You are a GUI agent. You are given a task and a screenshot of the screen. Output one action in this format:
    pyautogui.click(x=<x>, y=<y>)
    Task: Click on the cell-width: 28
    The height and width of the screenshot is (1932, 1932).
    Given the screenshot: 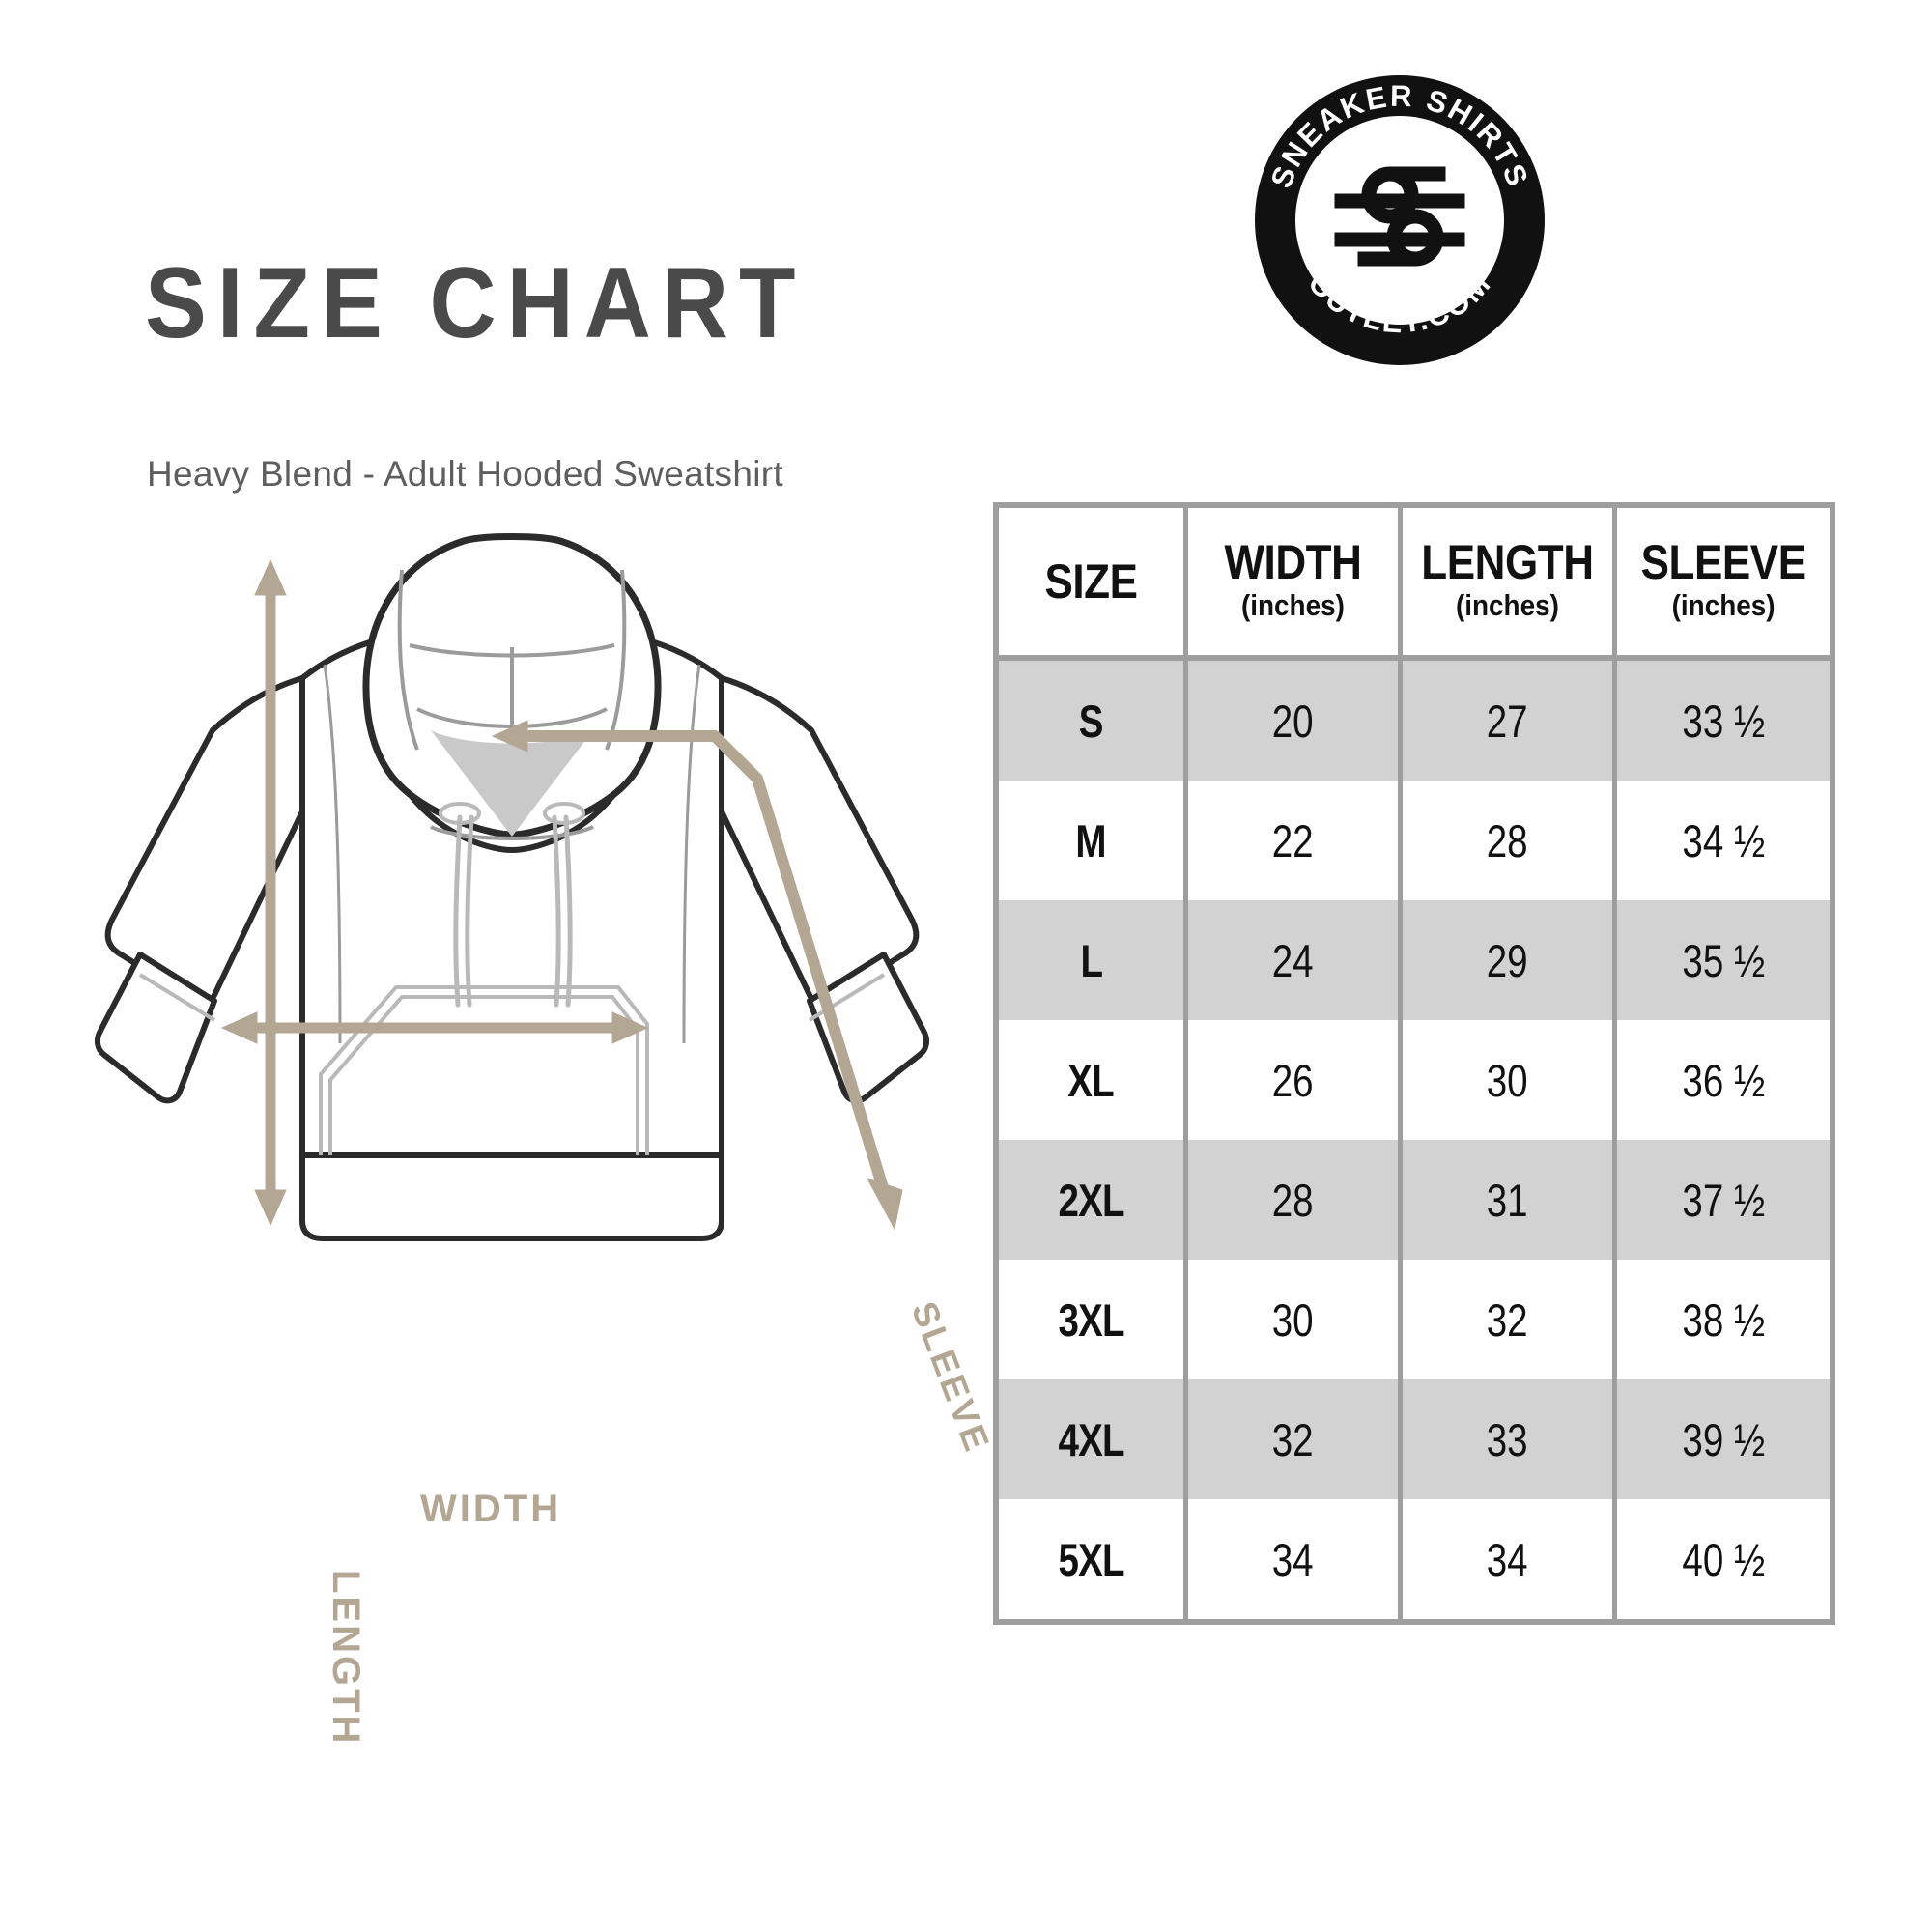 What is the action you would take?
    pyautogui.click(x=1292, y=1200)
    